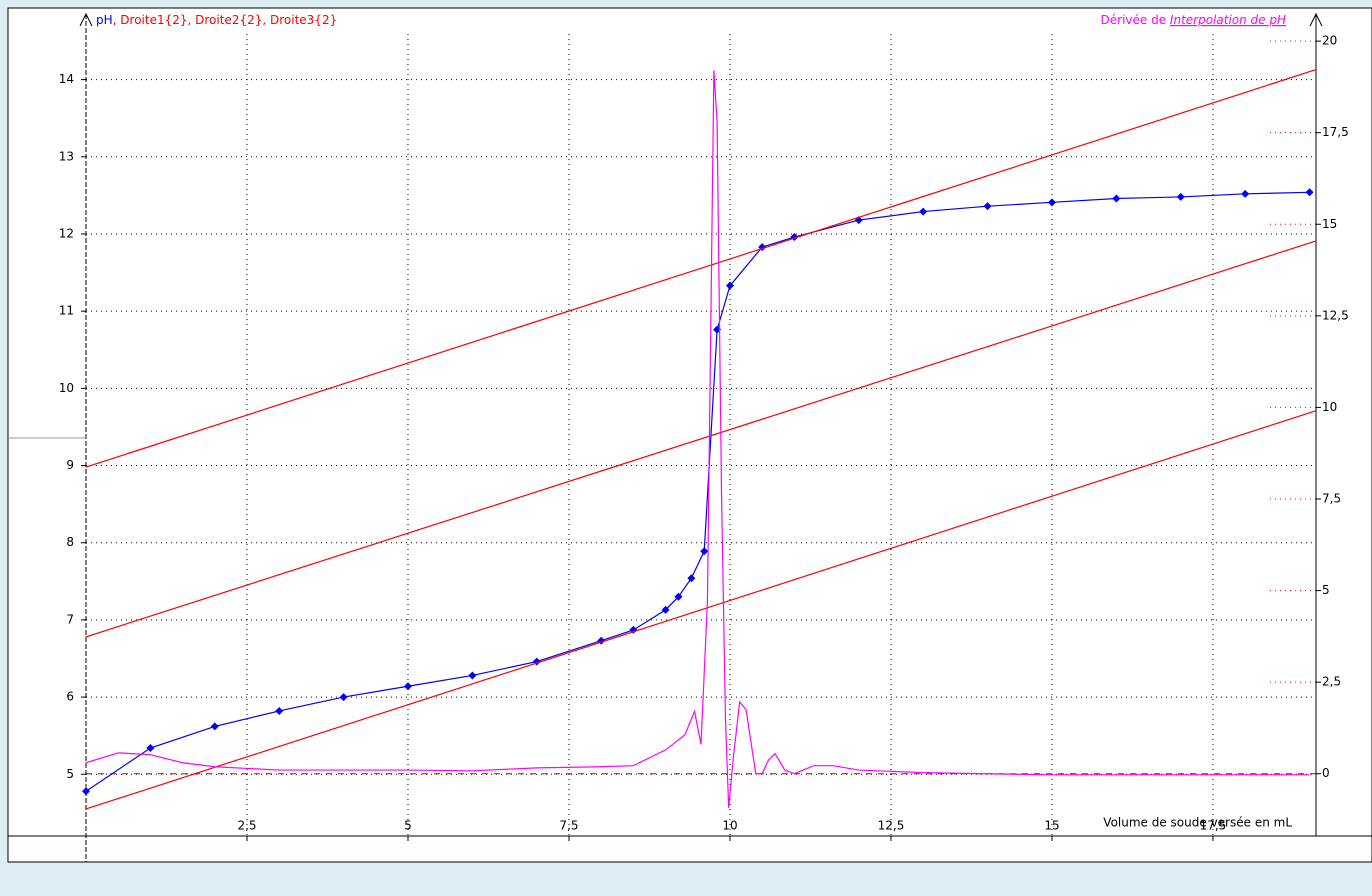 The image size is (1372, 896). What do you see at coordinates (1329, 41) in the screenshot?
I see `y2-tick-label: 20` at bounding box center [1329, 41].